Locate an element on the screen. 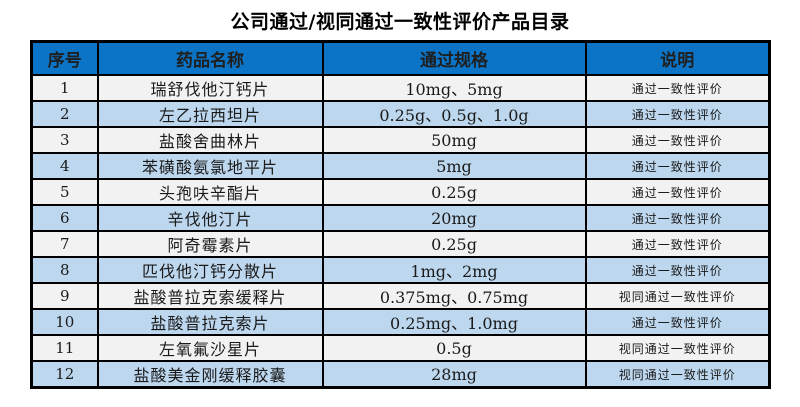 The height and width of the screenshot is (407, 800). approved-spec: 20mg is located at coordinates (454, 218).